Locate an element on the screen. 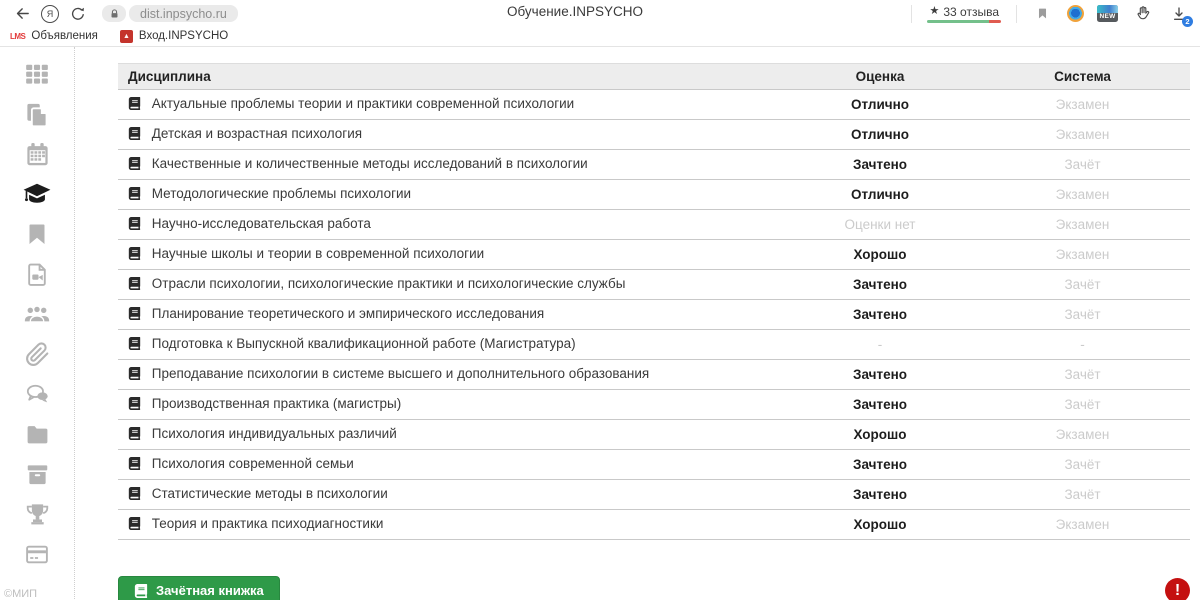  archive-icon is located at coordinates (37, 475).